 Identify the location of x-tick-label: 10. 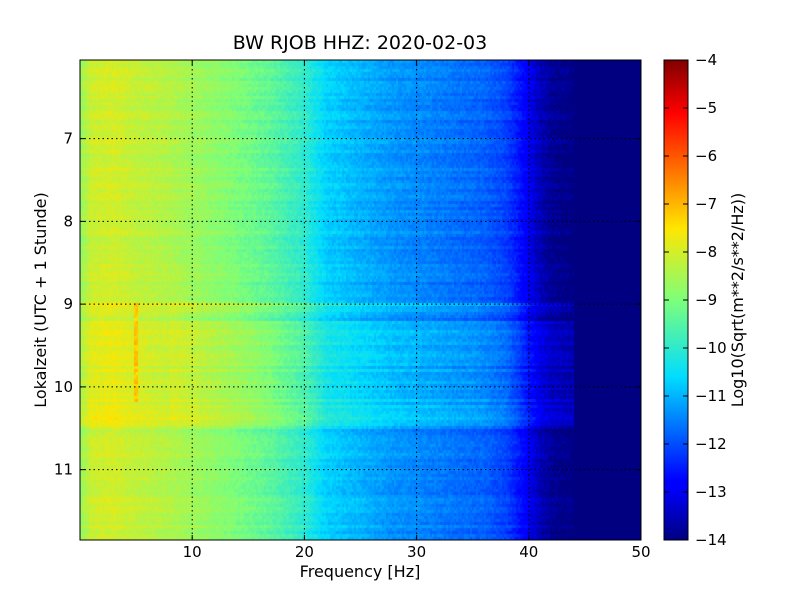
(192, 552).